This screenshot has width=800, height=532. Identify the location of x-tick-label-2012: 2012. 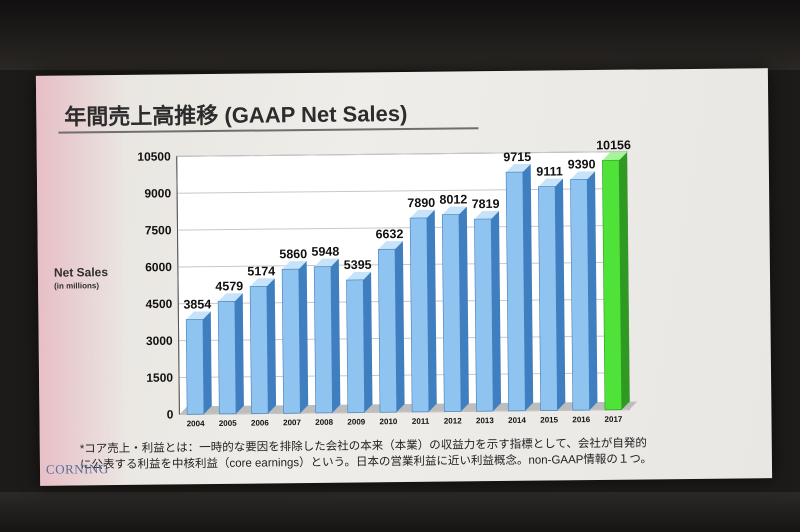
(453, 420).